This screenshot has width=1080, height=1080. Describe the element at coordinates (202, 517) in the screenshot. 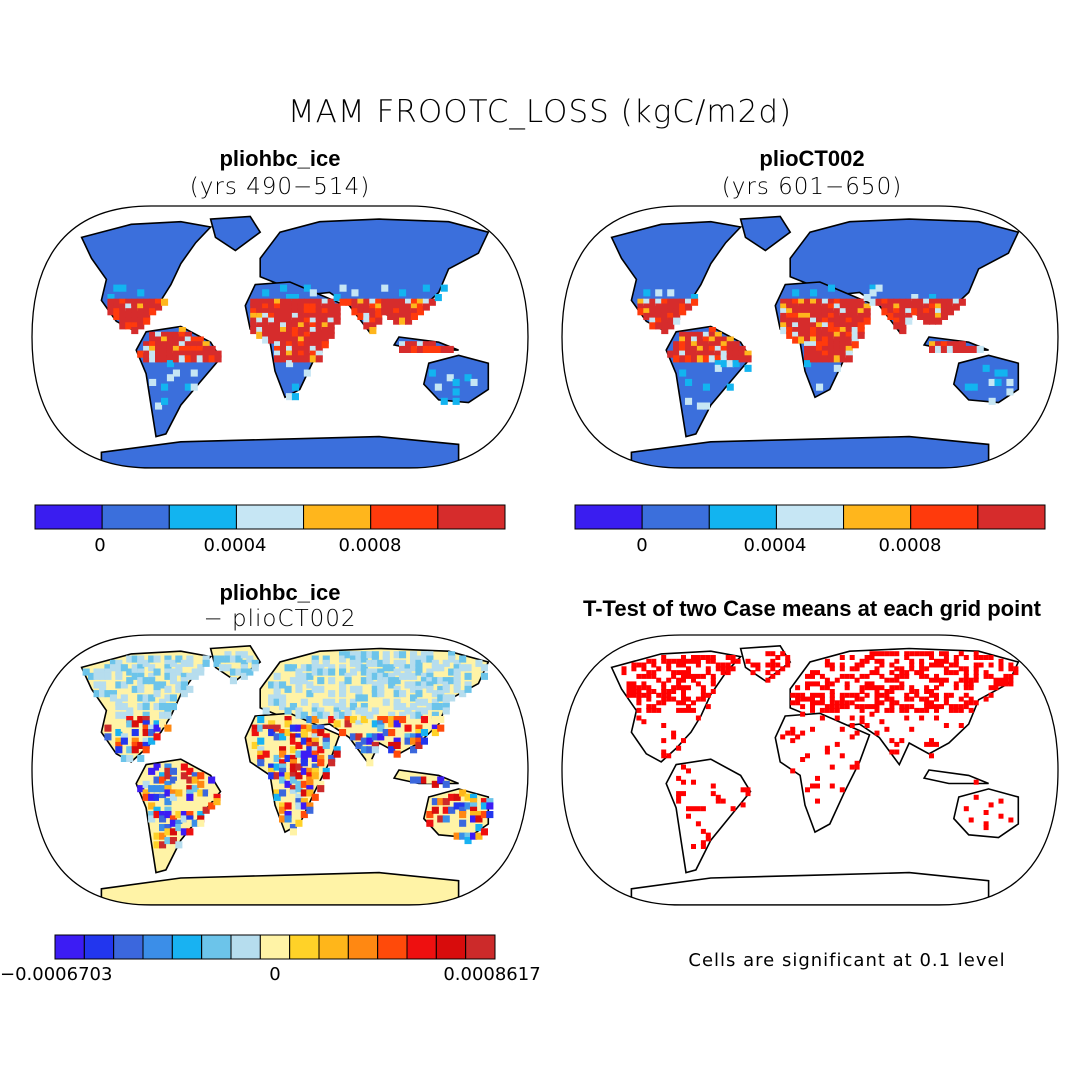

I see `colorbar-tl-swatch` at that location.